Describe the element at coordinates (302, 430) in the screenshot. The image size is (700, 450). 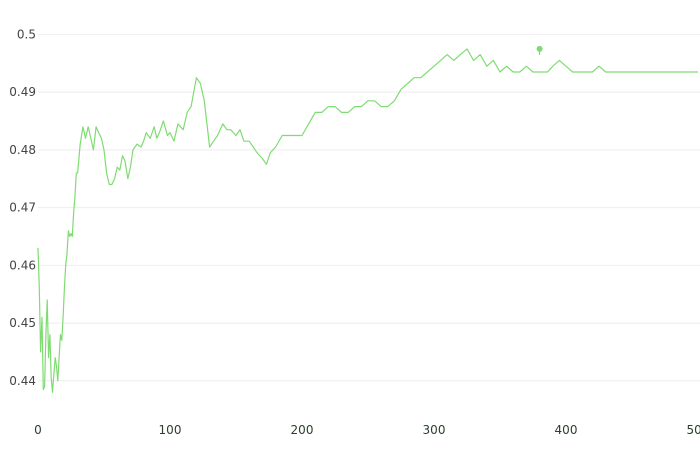
I see `x-tick-label: 200` at that location.